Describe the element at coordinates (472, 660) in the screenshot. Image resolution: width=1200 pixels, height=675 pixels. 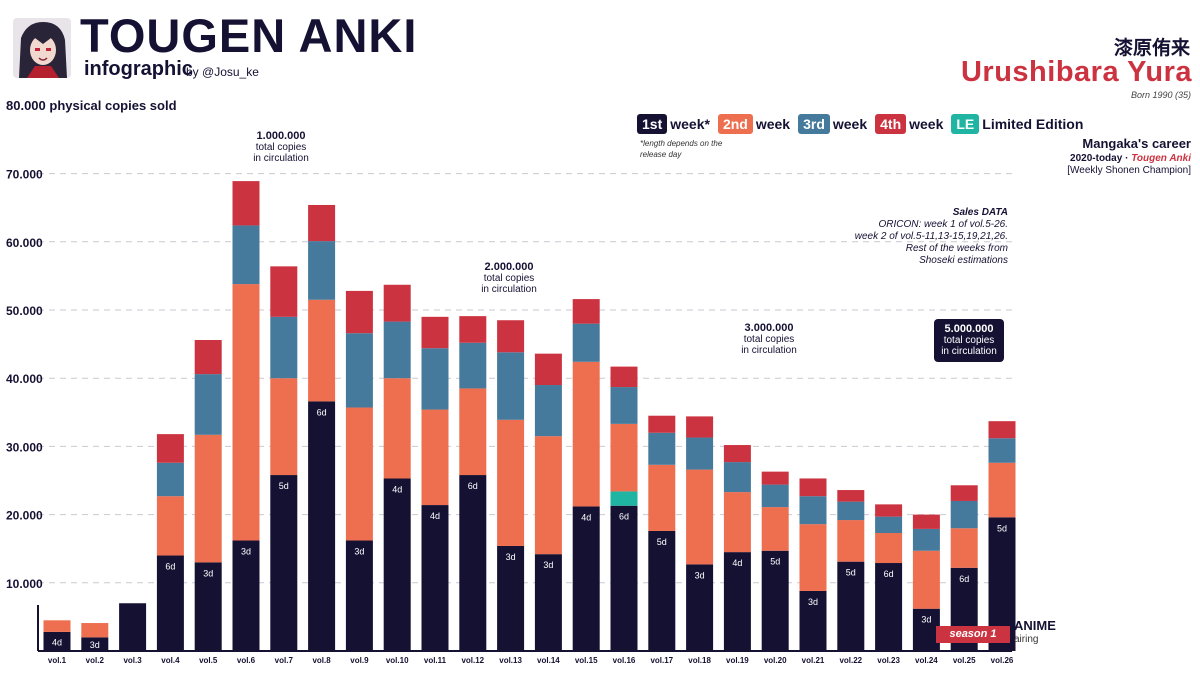
I see `x-tick-label: vol.12` at that location.